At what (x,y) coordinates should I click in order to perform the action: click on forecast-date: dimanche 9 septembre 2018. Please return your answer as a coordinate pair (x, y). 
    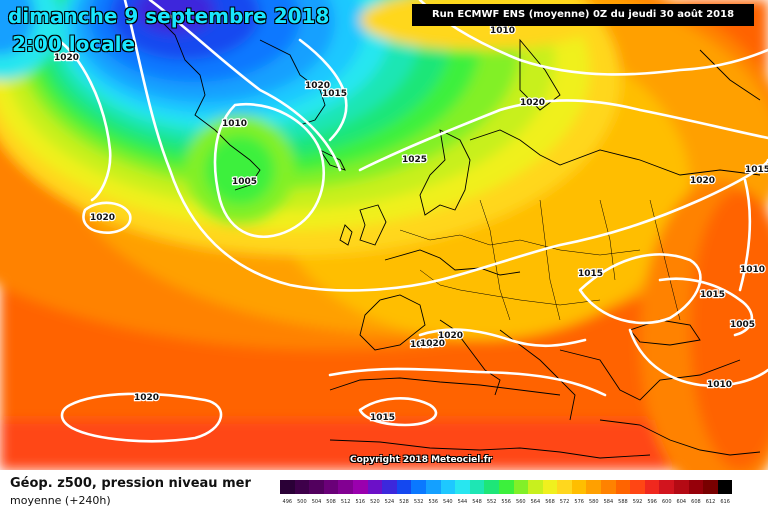
    Looking at the image, I should click on (169, 16).